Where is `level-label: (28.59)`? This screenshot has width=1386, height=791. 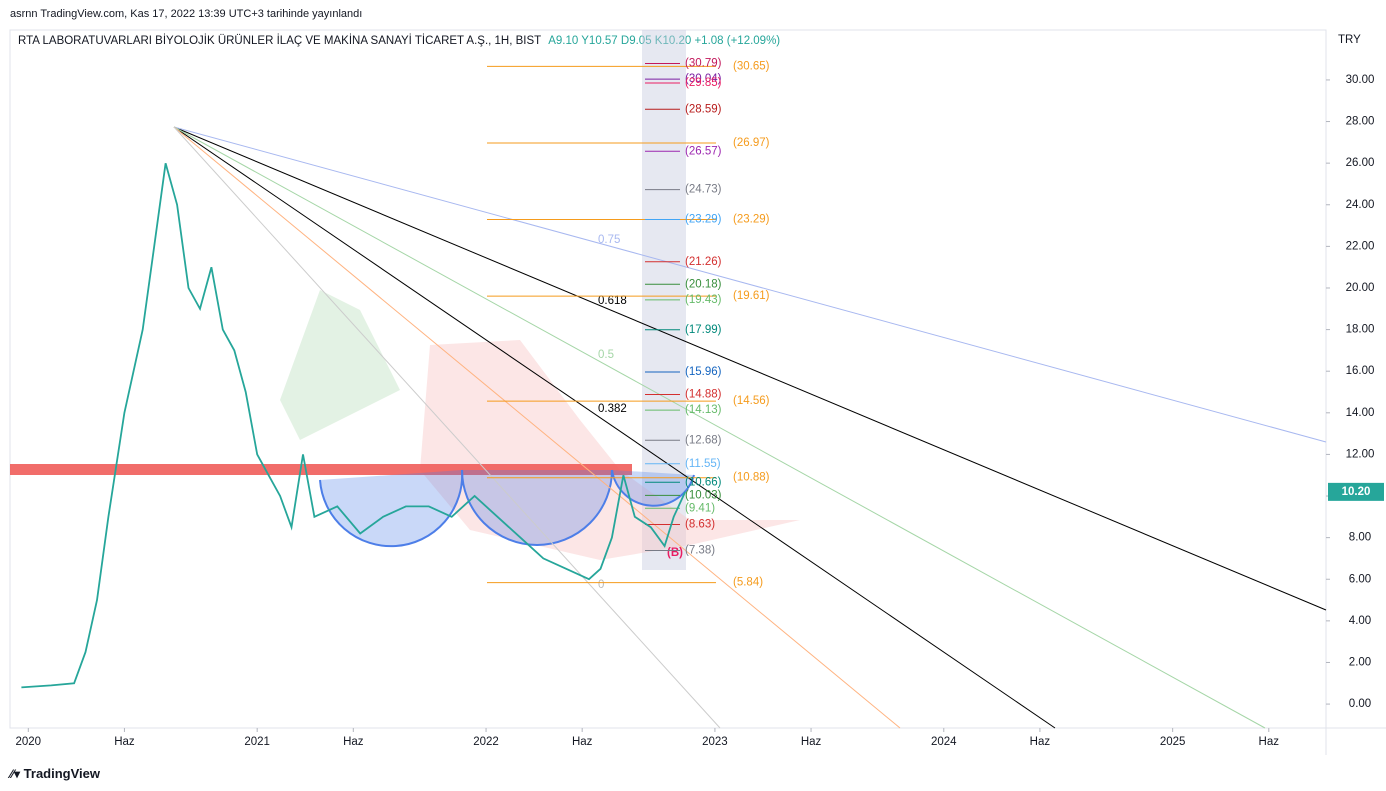
level-label: (28.59) is located at coordinates (703, 109).